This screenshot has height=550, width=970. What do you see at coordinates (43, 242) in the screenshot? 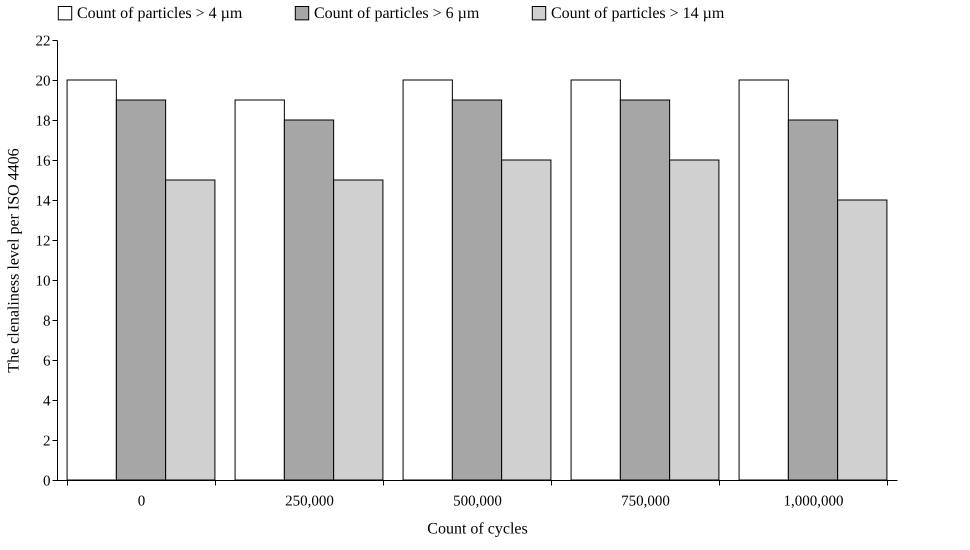
I see `y-tick-label: 12` at bounding box center [43, 242].